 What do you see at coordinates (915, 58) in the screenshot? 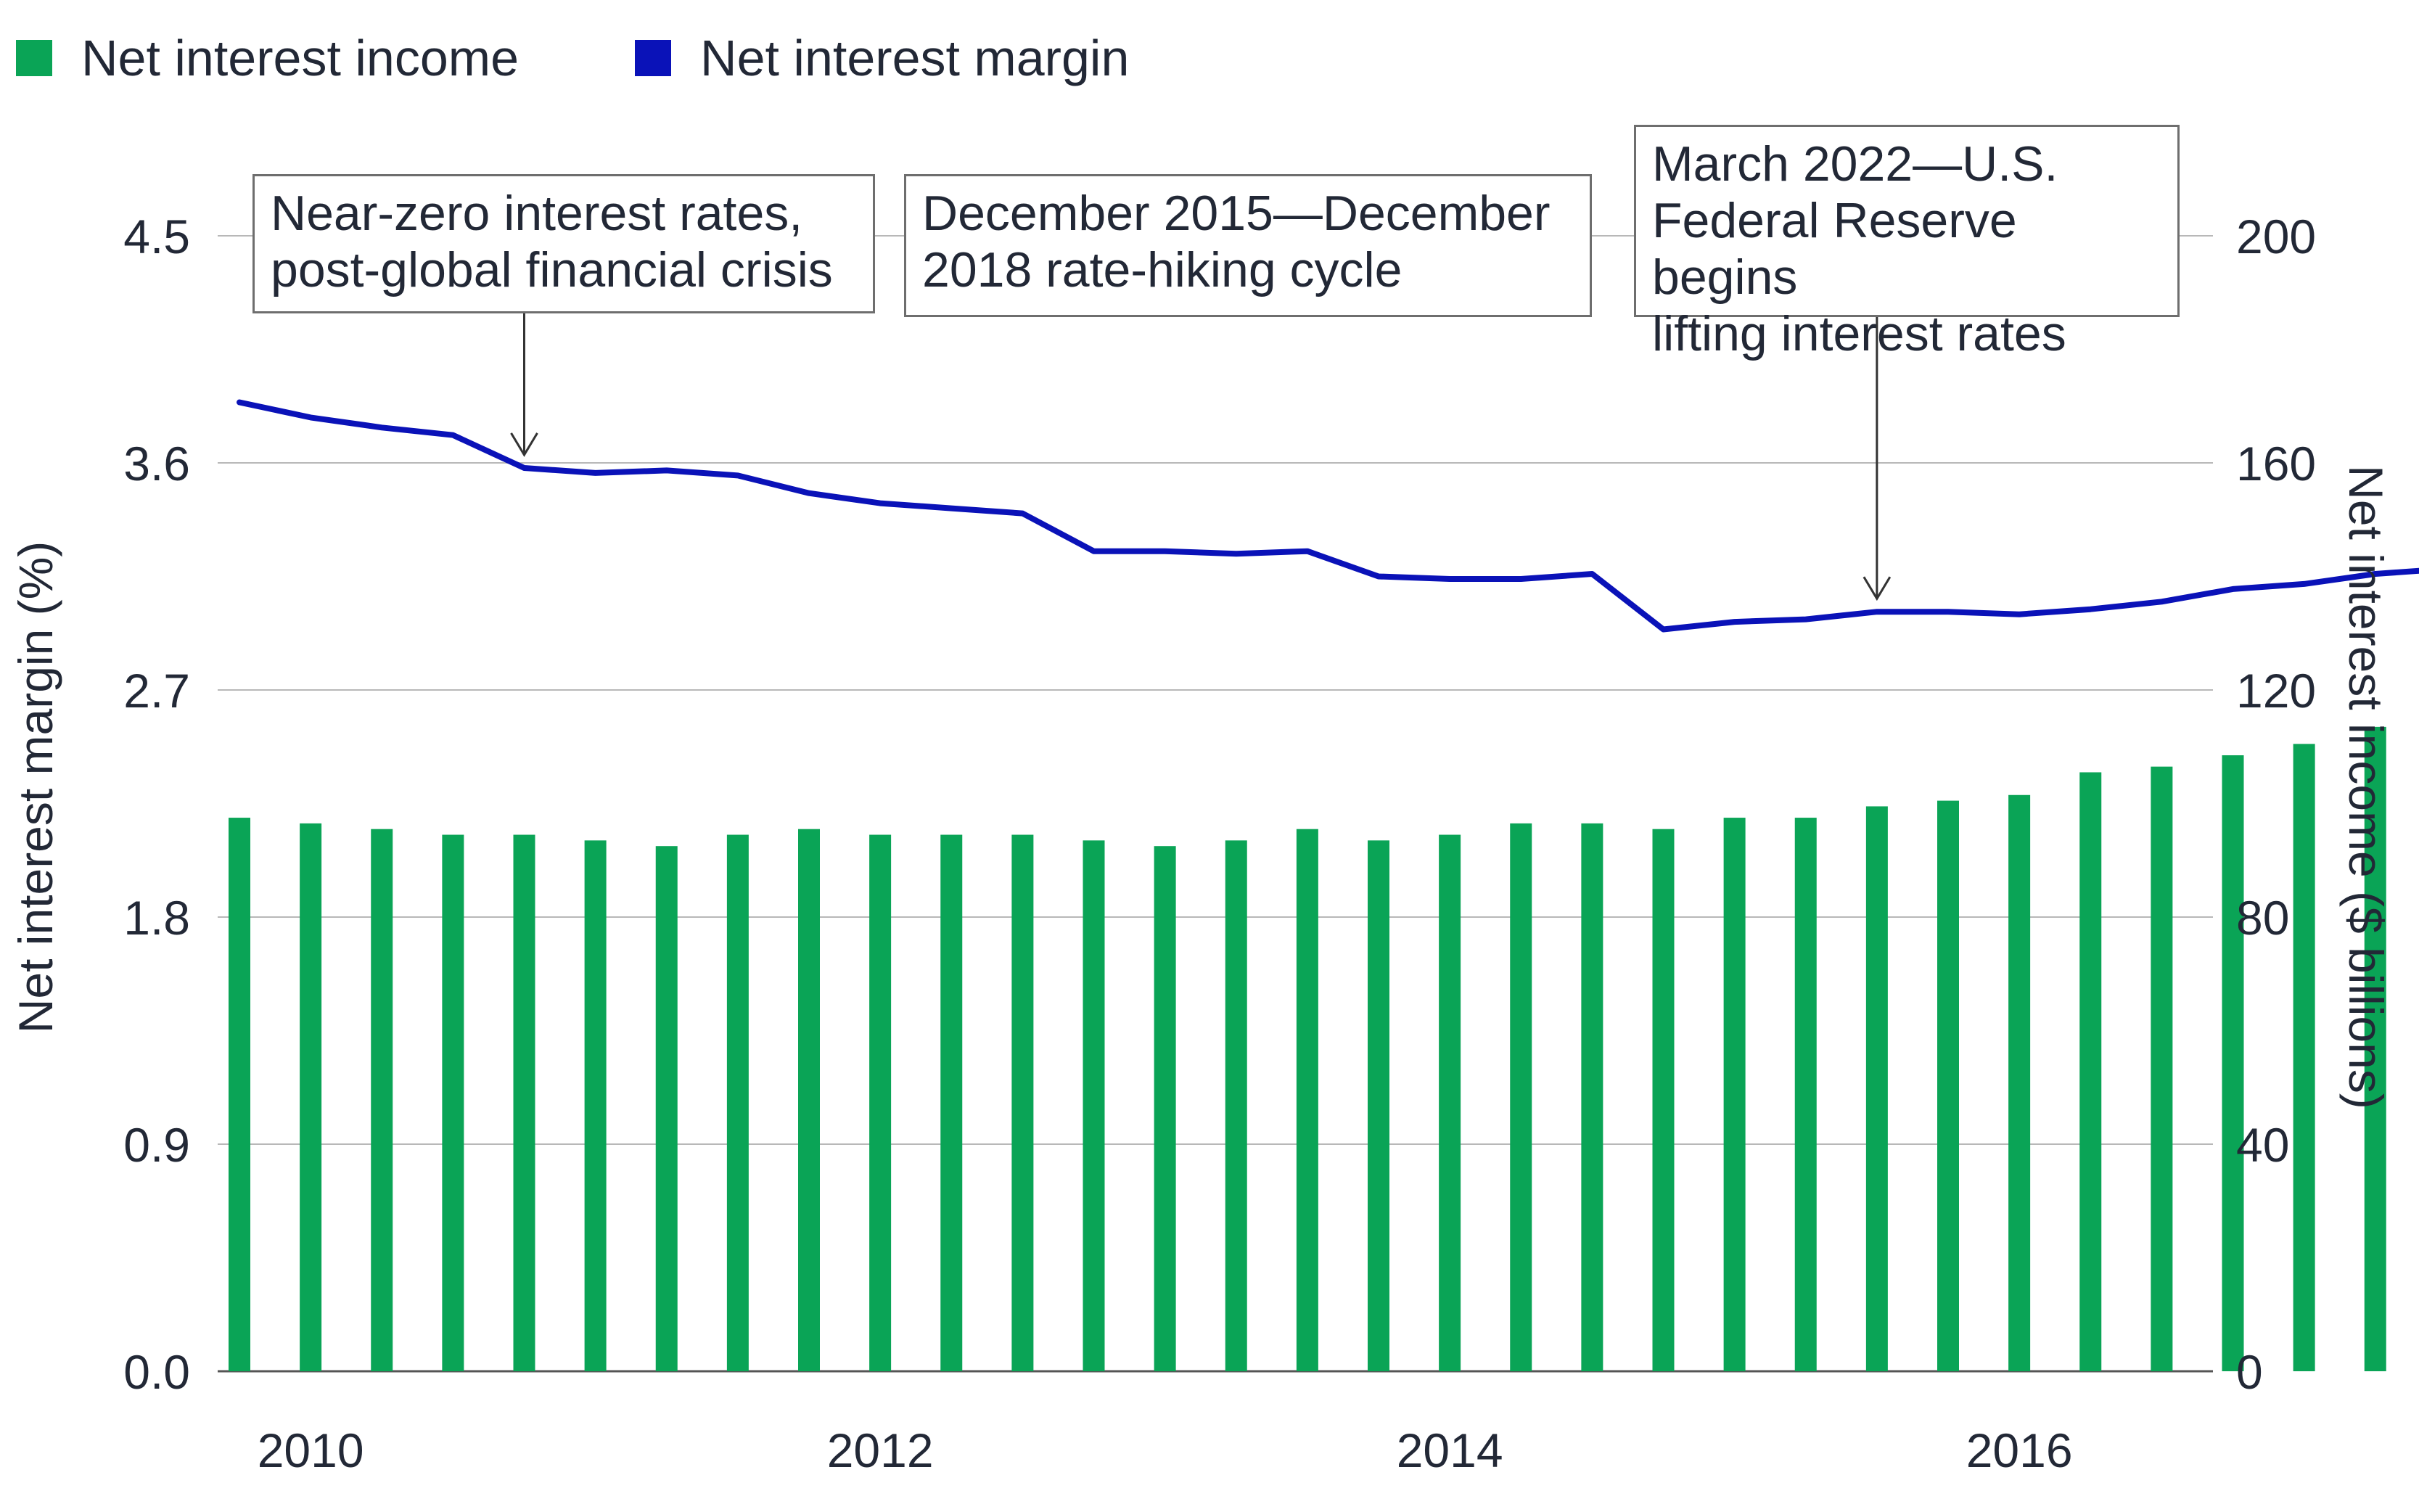
I see `legend-label-nim: Net interest margin` at bounding box center [915, 58].